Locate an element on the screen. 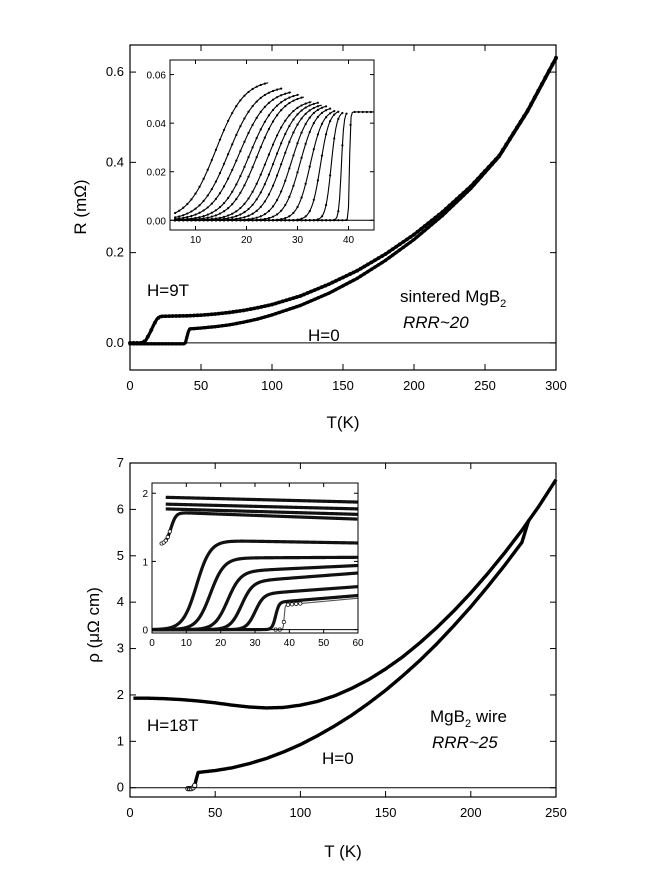 The width and height of the screenshot is (654, 883). top-inset-y-tick-label: 0.06 is located at coordinates (157, 76).